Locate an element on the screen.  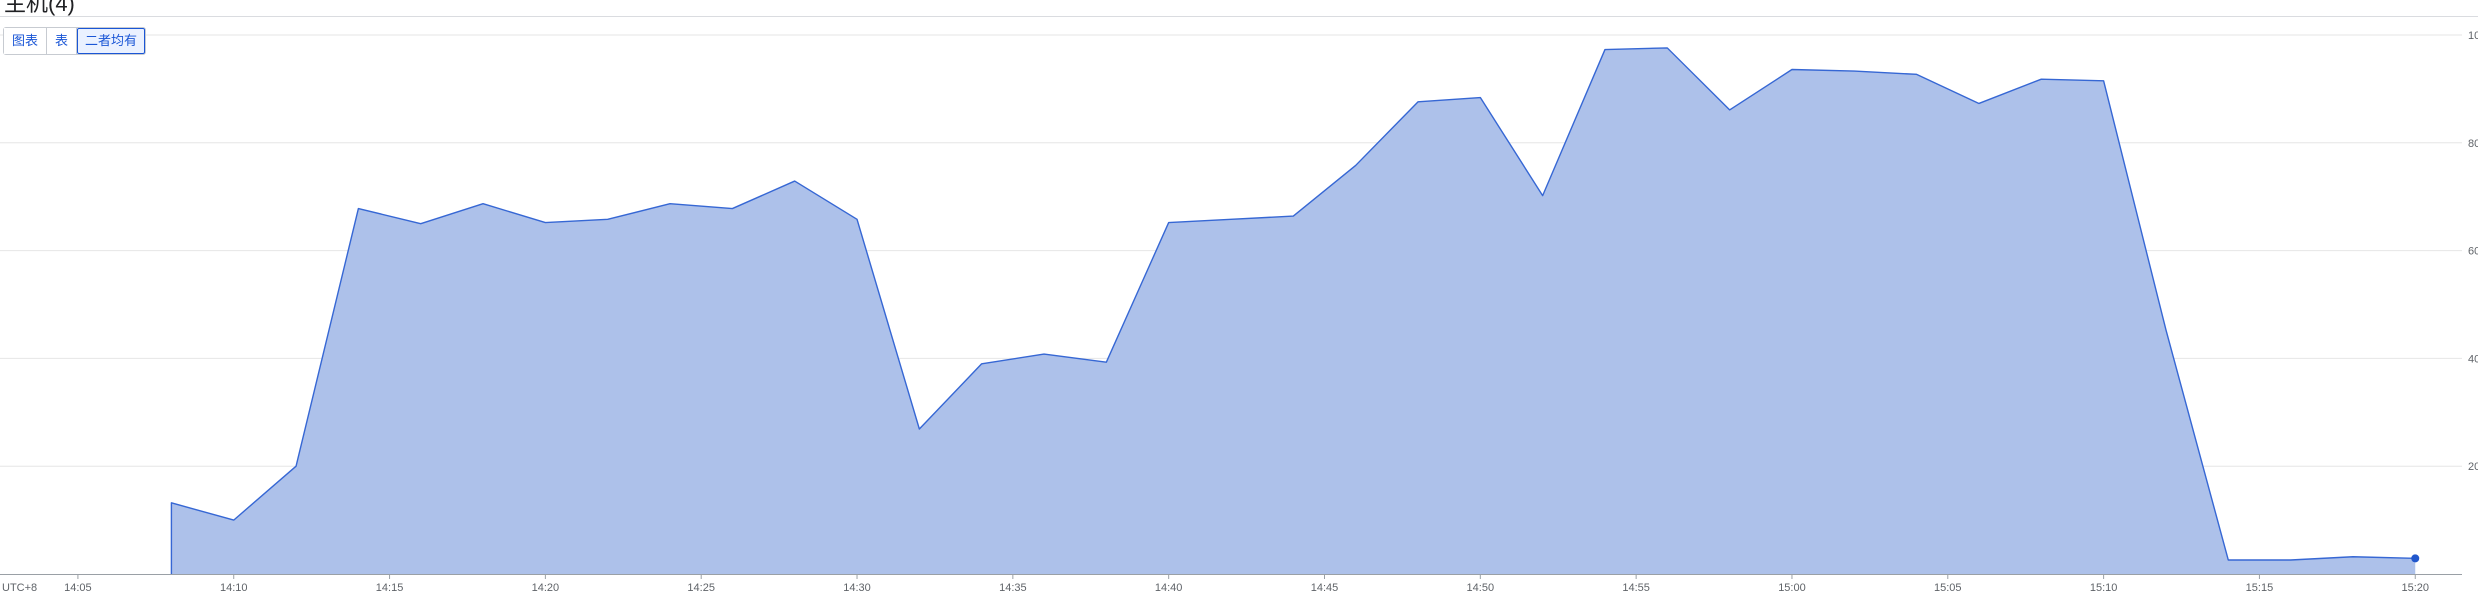
header-bar: 主机(4) ⌃ is located at coordinates (1239, 8).